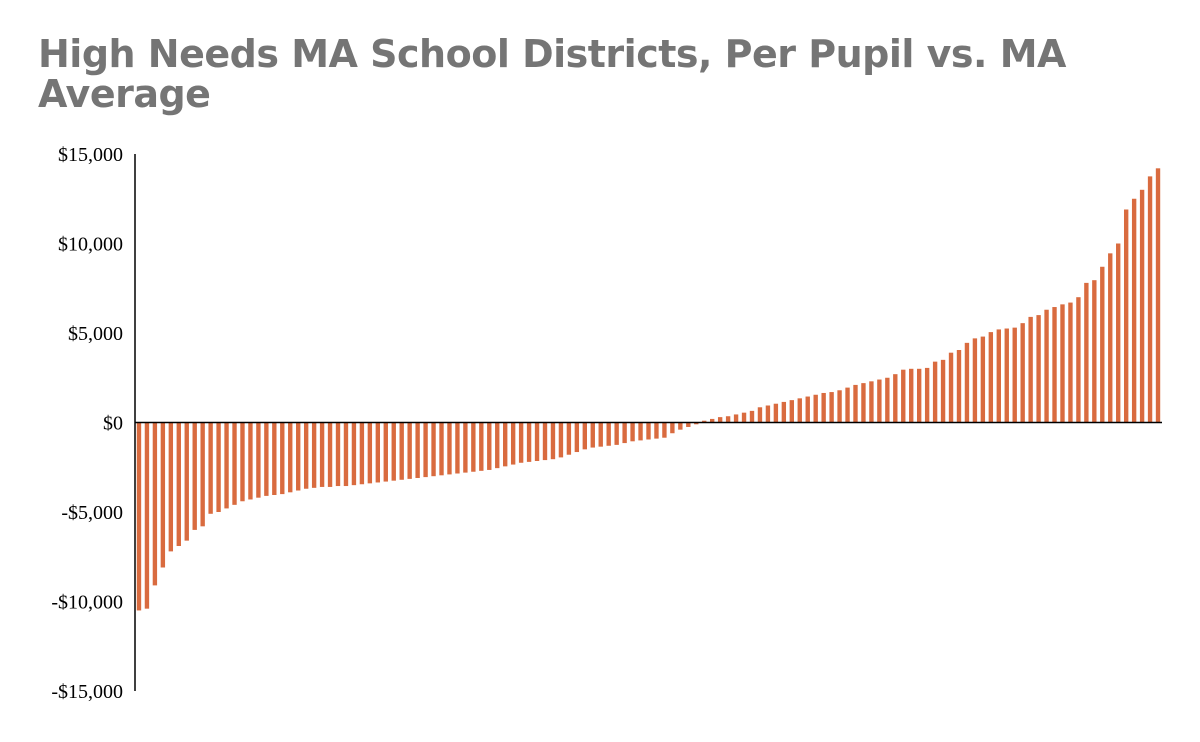 The image size is (1200, 742). What do you see at coordinates (87, 603) in the screenshot?
I see `y-tick-label: -$10,000` at bounding box center [87, 603].